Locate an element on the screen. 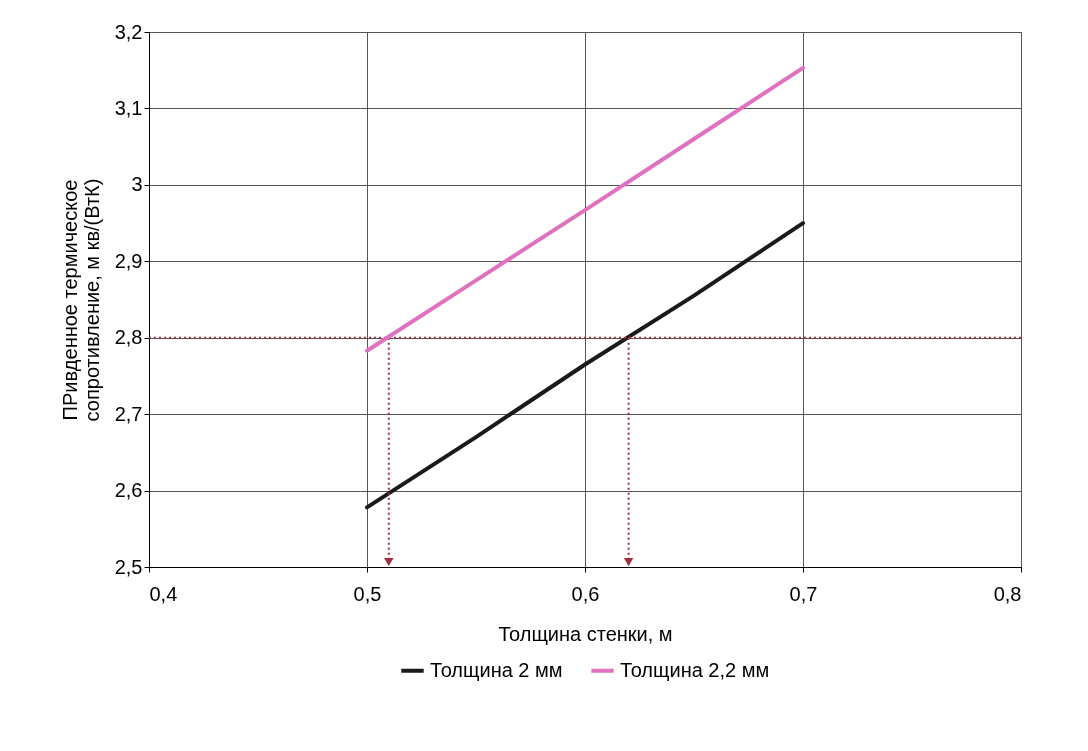  y-tick-label: 2,6 is located at coordinates (128, 490).